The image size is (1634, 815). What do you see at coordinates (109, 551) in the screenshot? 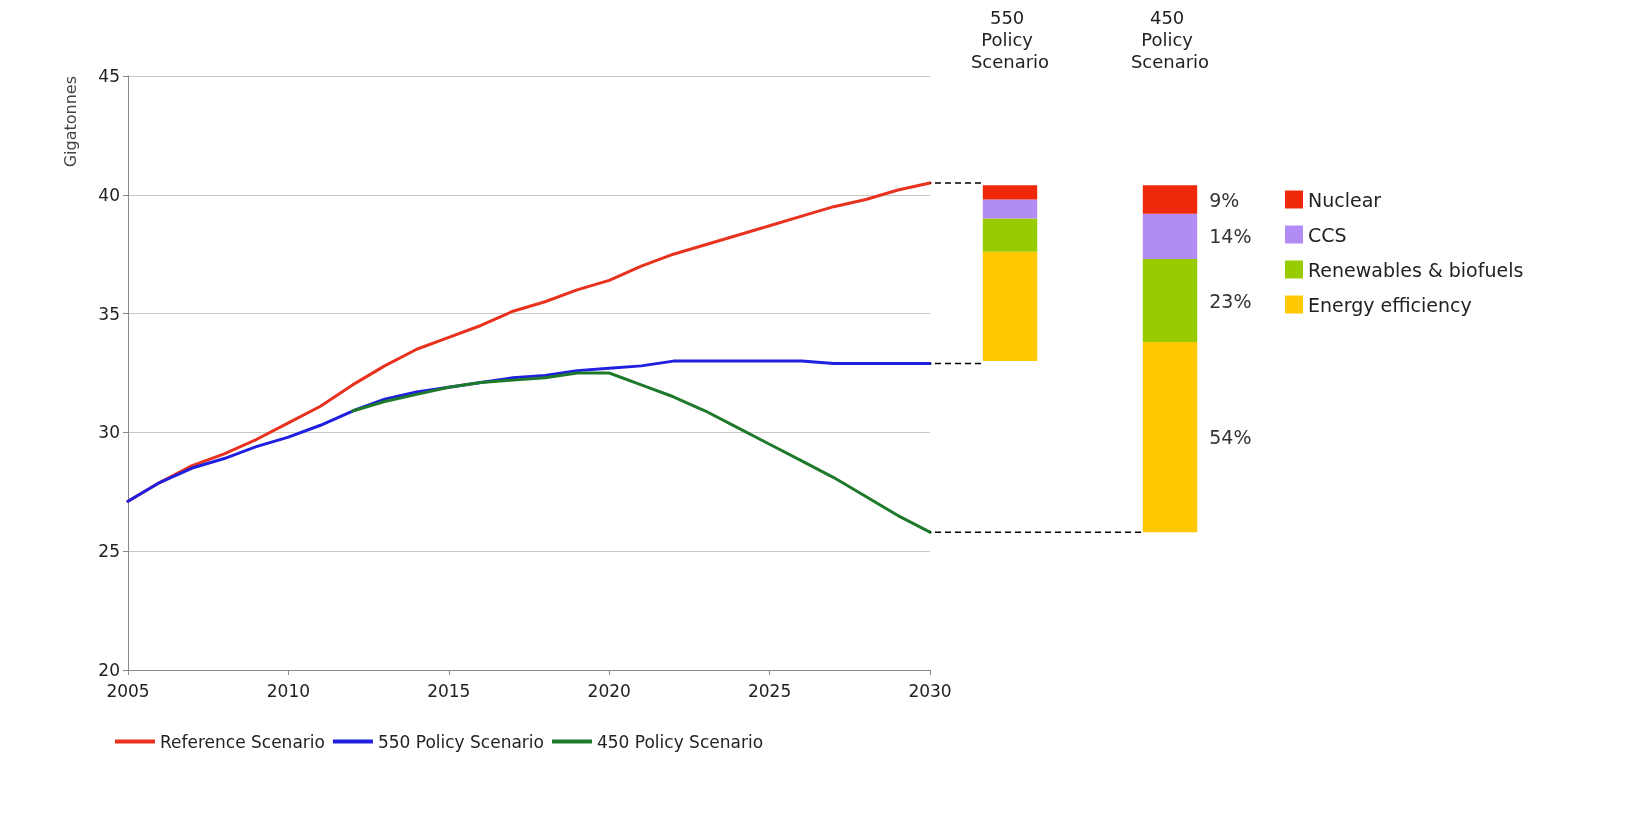
I see `y-tick-label: 25` at bounding box center [109, 551].